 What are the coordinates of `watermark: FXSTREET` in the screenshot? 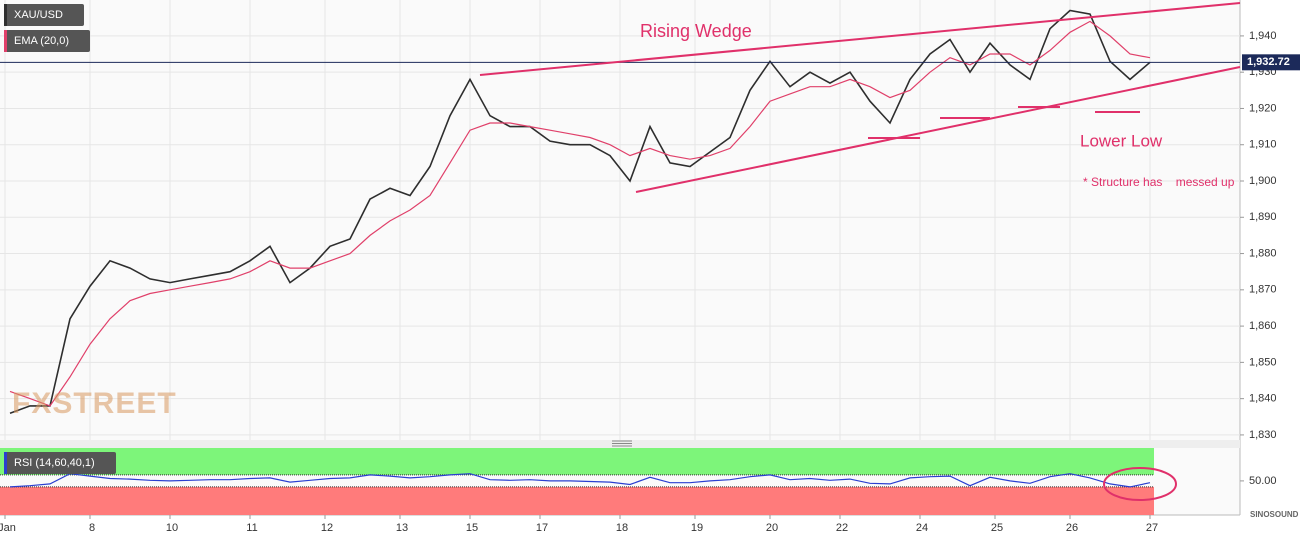 It's located at (94, 403).